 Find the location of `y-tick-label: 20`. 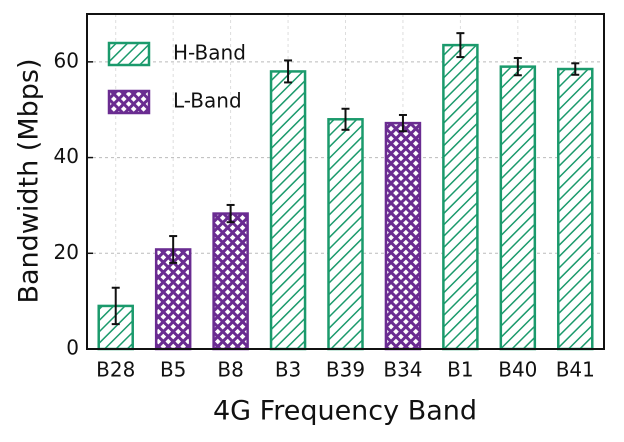

y-tick-label: 20 is located at coordinates (66, 252).